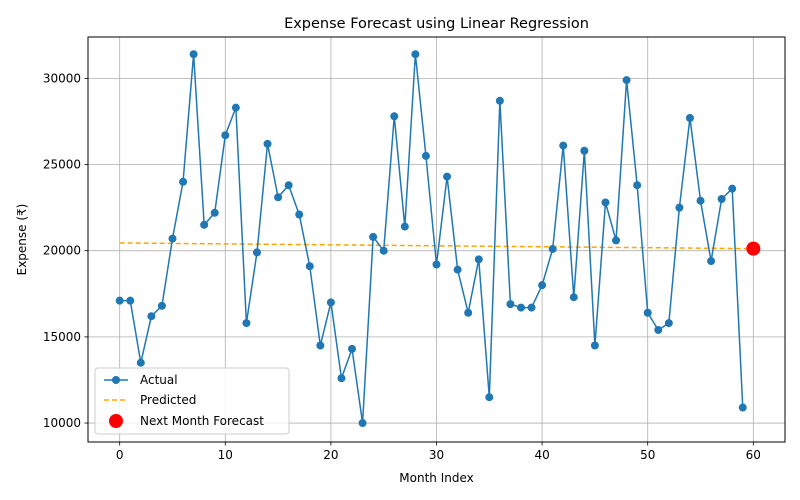  I want to click on y-axis-label: Expense (₹), so click(22, 240).